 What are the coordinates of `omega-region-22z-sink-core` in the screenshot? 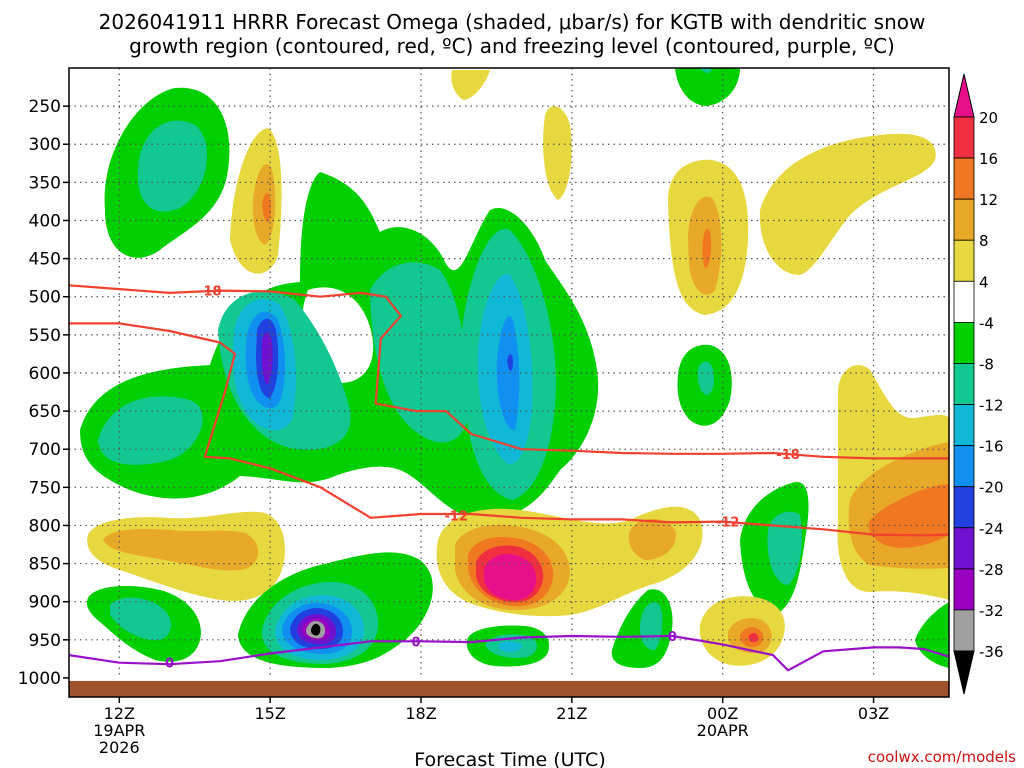 It's located at (652, 539).